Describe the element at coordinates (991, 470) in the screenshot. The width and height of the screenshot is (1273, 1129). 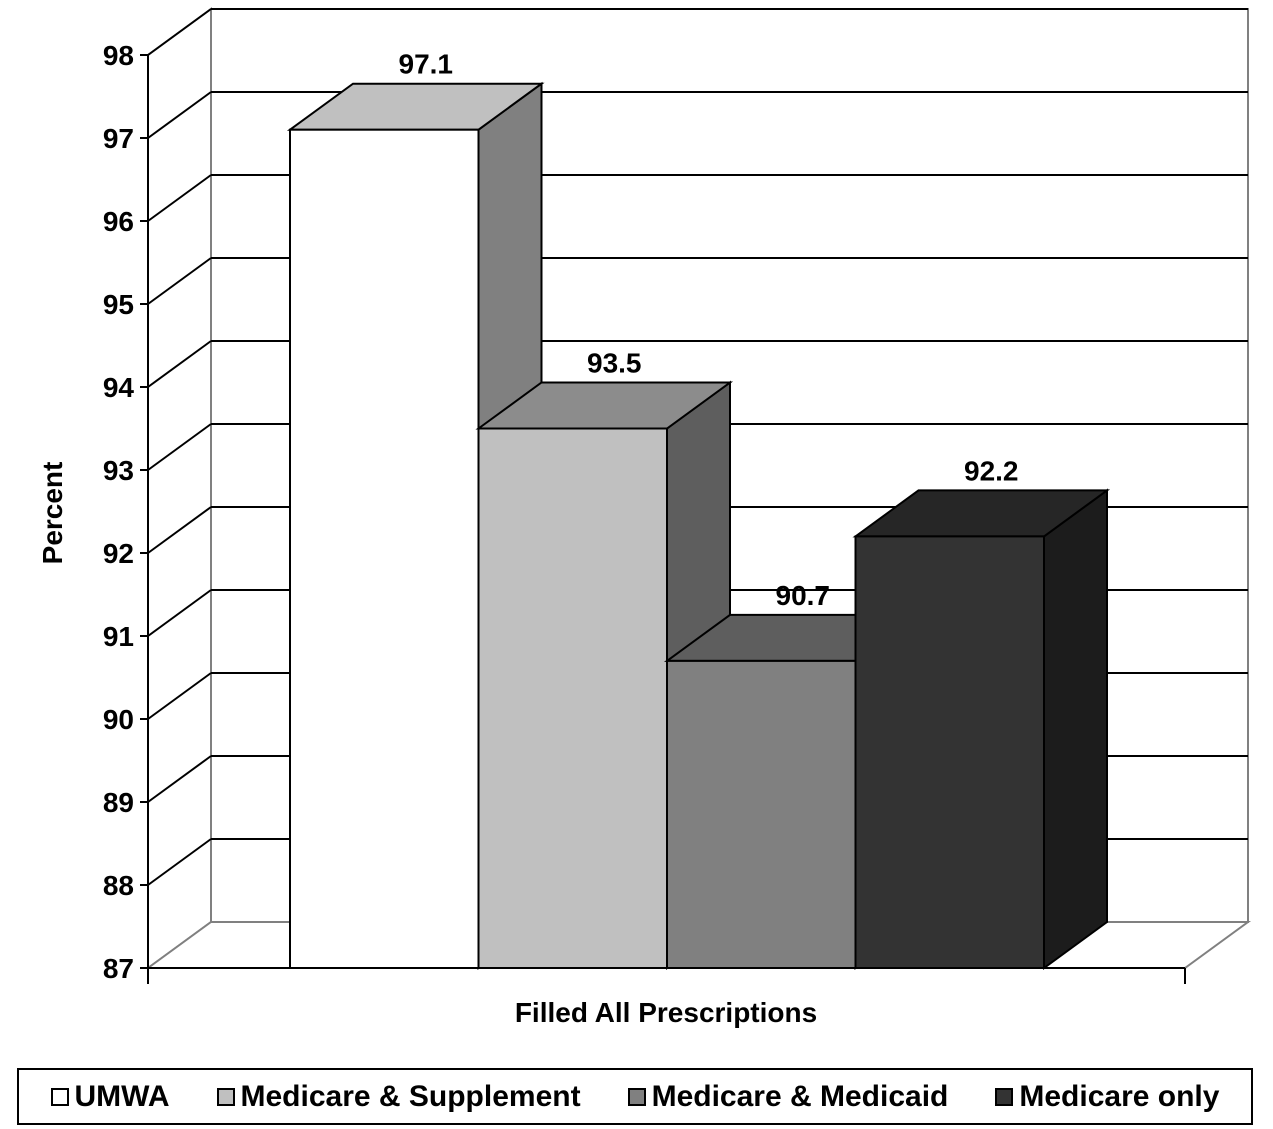
I see `data-label: 92.2` at that location.